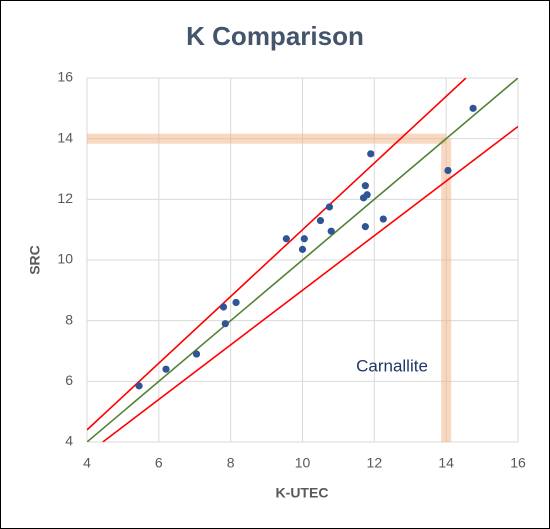 Image resolution: width=550 pixels, height=529 pixels. Describe the element at coordinates (69, 380) in the screenshot. I see `y-tick-label: 6` at that location.